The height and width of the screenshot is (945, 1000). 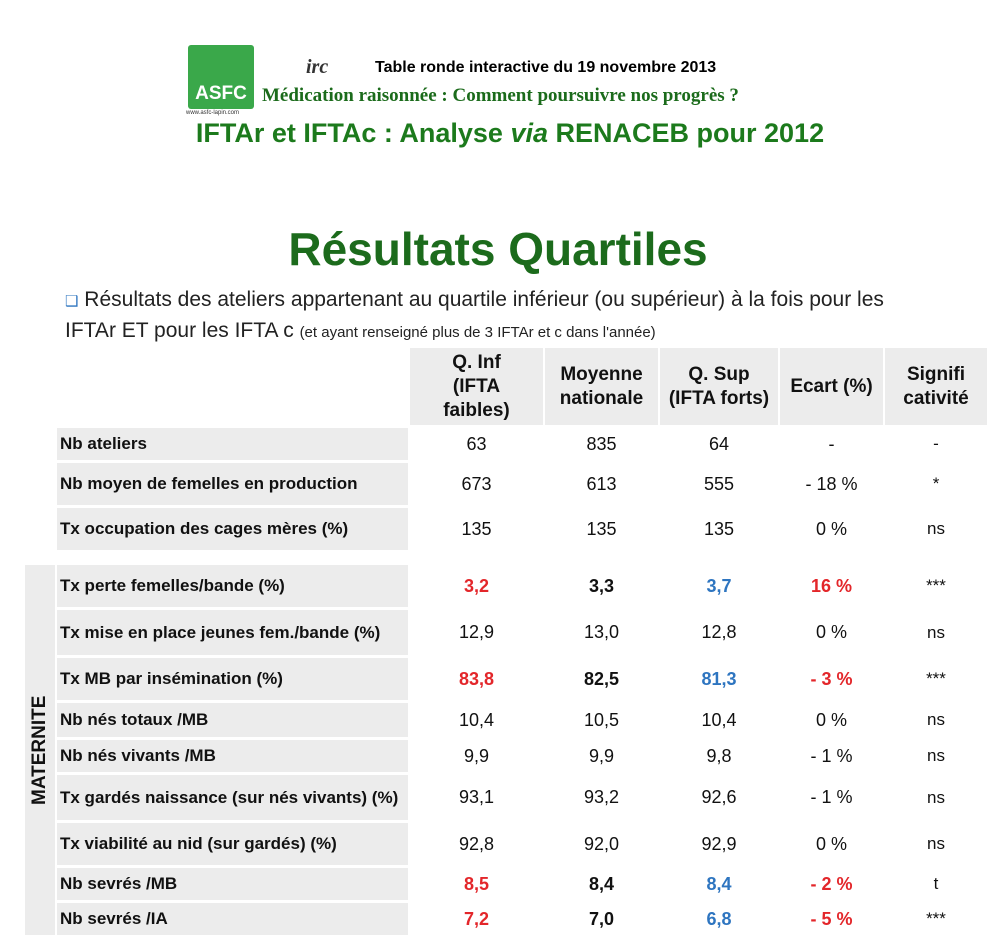 I want to click on header-line: (IFTA, so click(x=476, y=386).